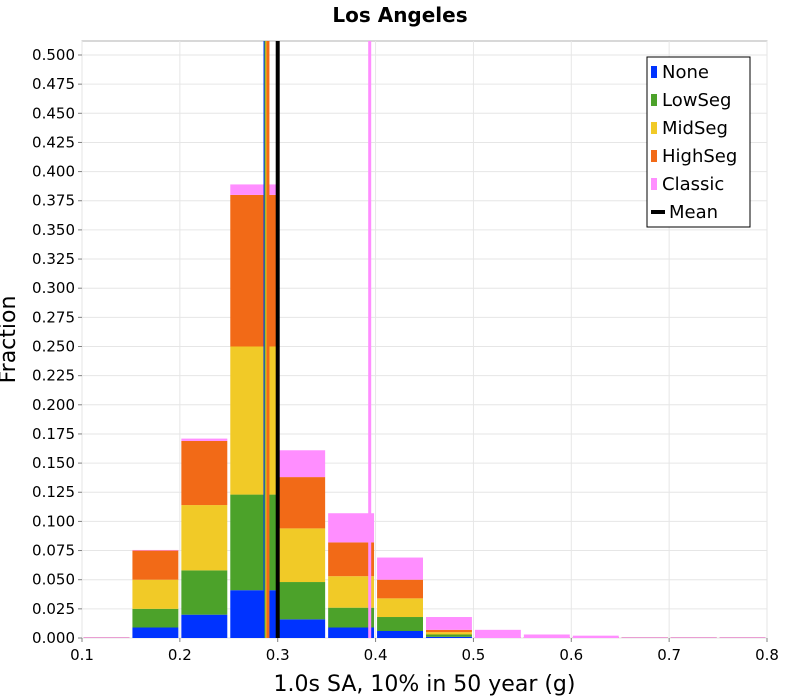  What do you see at coordinates (693, 212) in the screenshot?
I see `legend-label-mean: Mean` at bounding box center [693, 212].